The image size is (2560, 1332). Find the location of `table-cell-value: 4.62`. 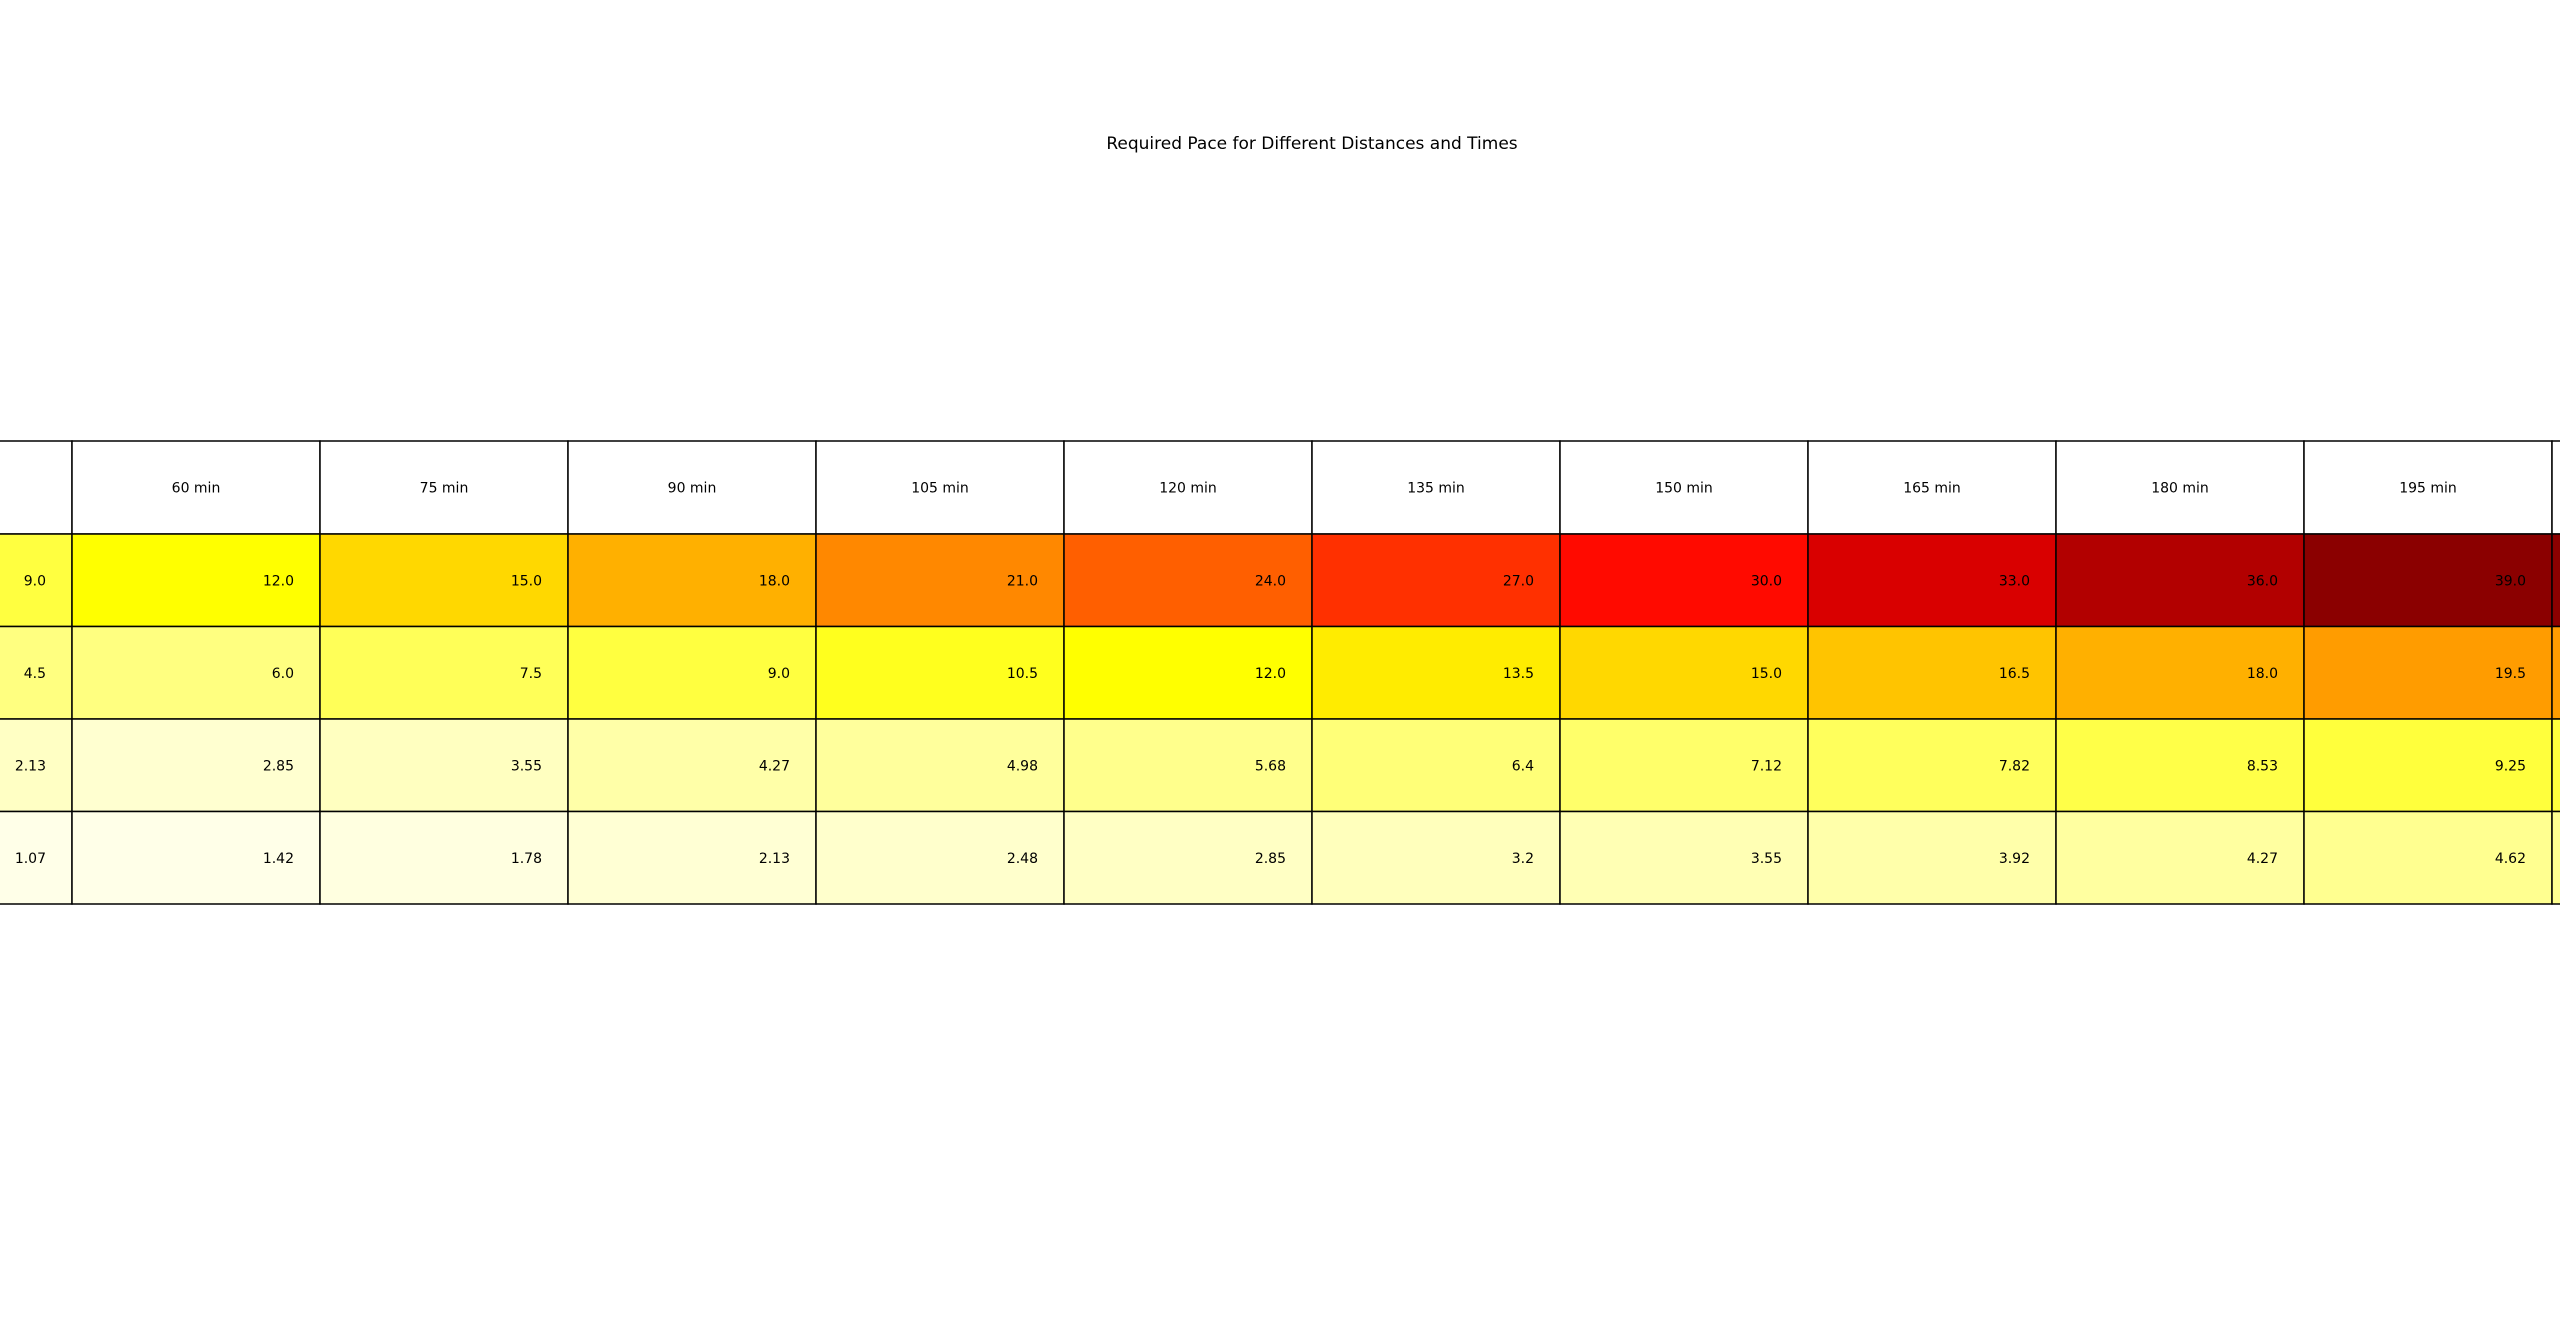

table-cell-value: 4.62 is located at coordinates (2510, 859).